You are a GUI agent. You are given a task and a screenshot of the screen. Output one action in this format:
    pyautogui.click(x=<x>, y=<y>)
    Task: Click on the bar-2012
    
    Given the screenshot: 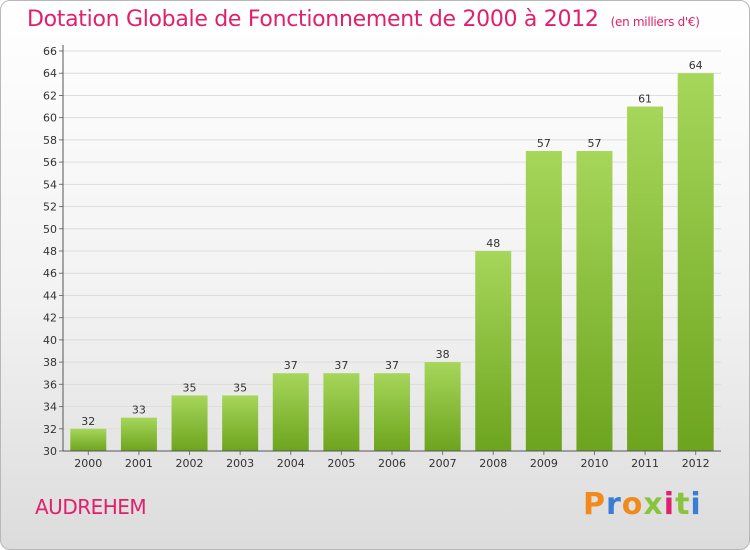 What is the action you would take?
    pyautogui.click(x=695, y=262)
    